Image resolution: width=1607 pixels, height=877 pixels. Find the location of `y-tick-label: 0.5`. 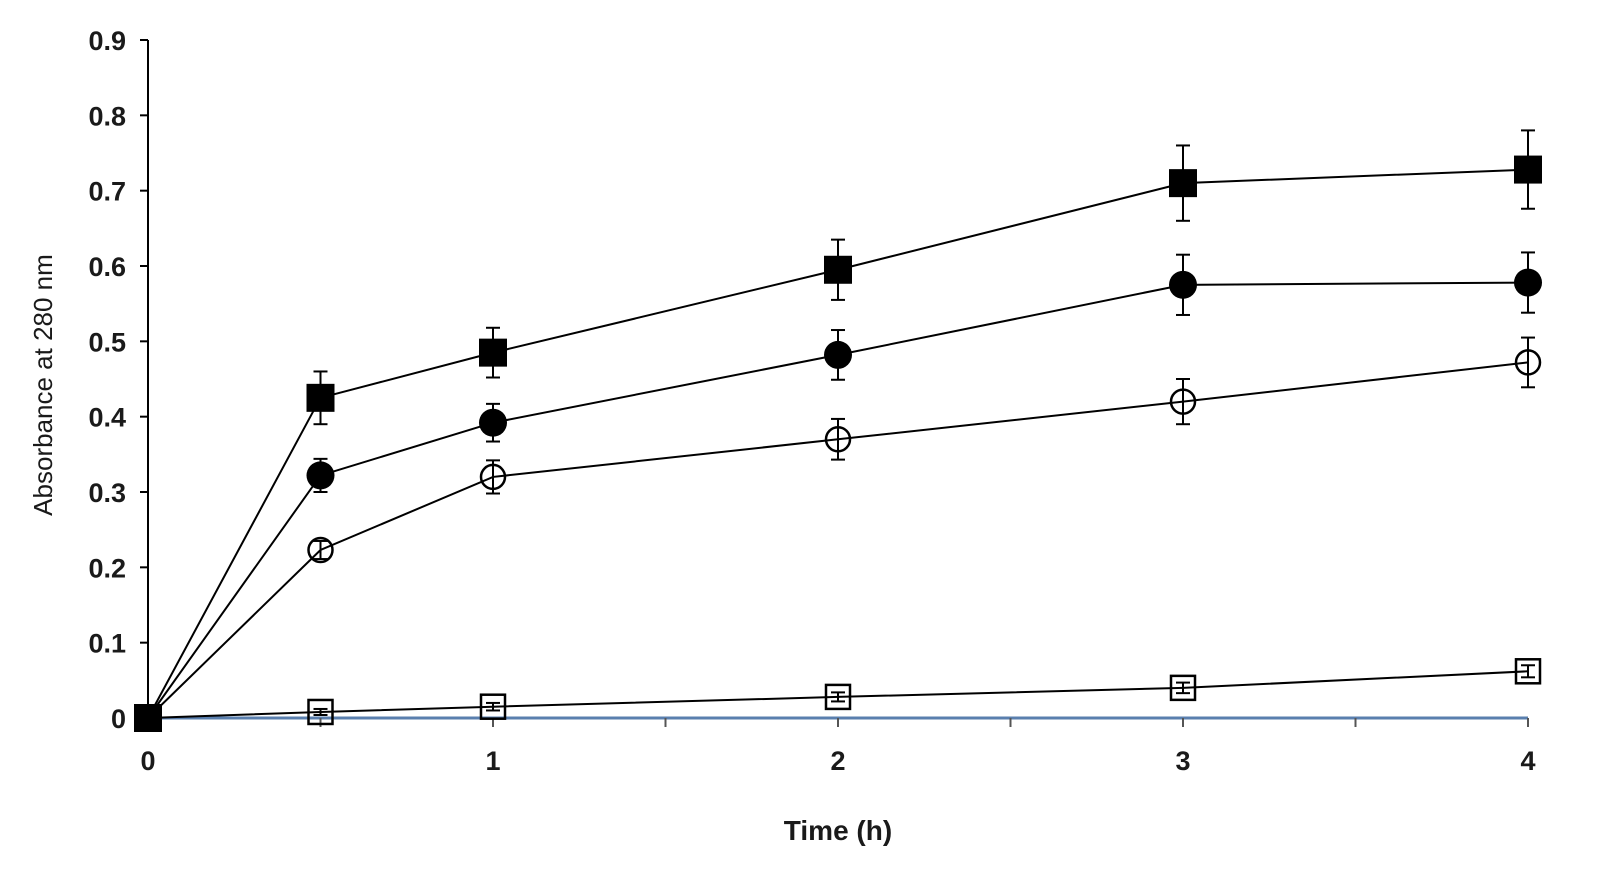

y-tick-label: 0.5 is located at coordinates (107, 342).